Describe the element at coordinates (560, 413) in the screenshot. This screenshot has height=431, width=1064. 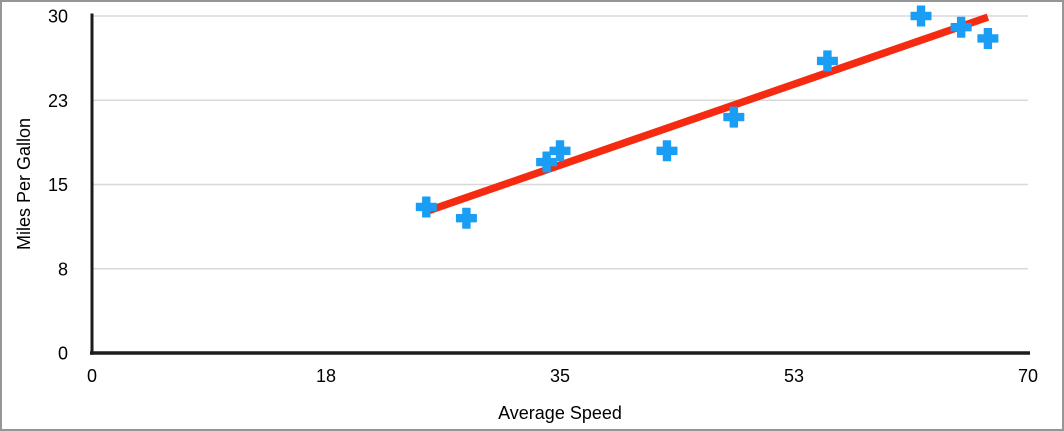
I see `x-axis-title: Average Speed` at that location.